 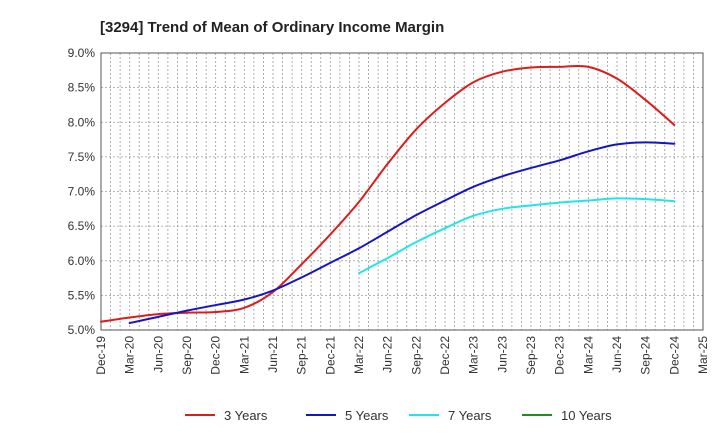 I want to click on x-tick-label: Dec-19, so click(x=101, y=355).